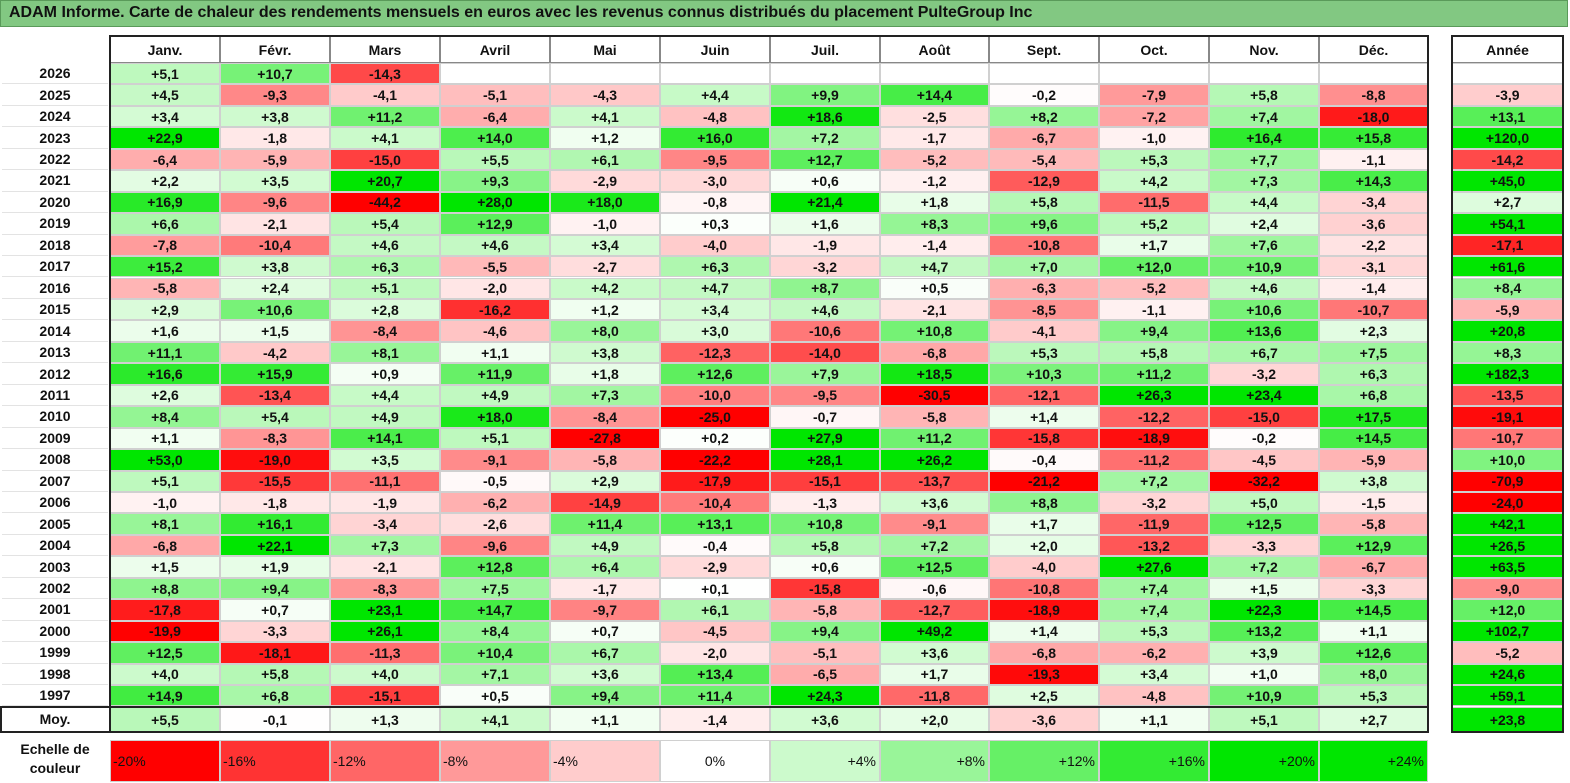 The image size is (1570, 783). What do you see at coordinates (1154, 202) in the screenshot?
I see `heatmap-cell: -11,5` at bounding box center [1154, 202].